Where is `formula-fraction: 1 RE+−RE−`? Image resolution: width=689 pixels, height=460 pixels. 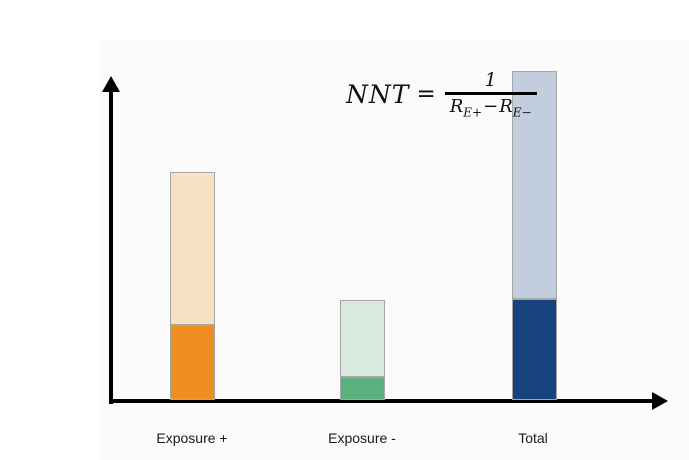
formula-fraction: 1 RE+−RE− is located at coordinates (490, 94).